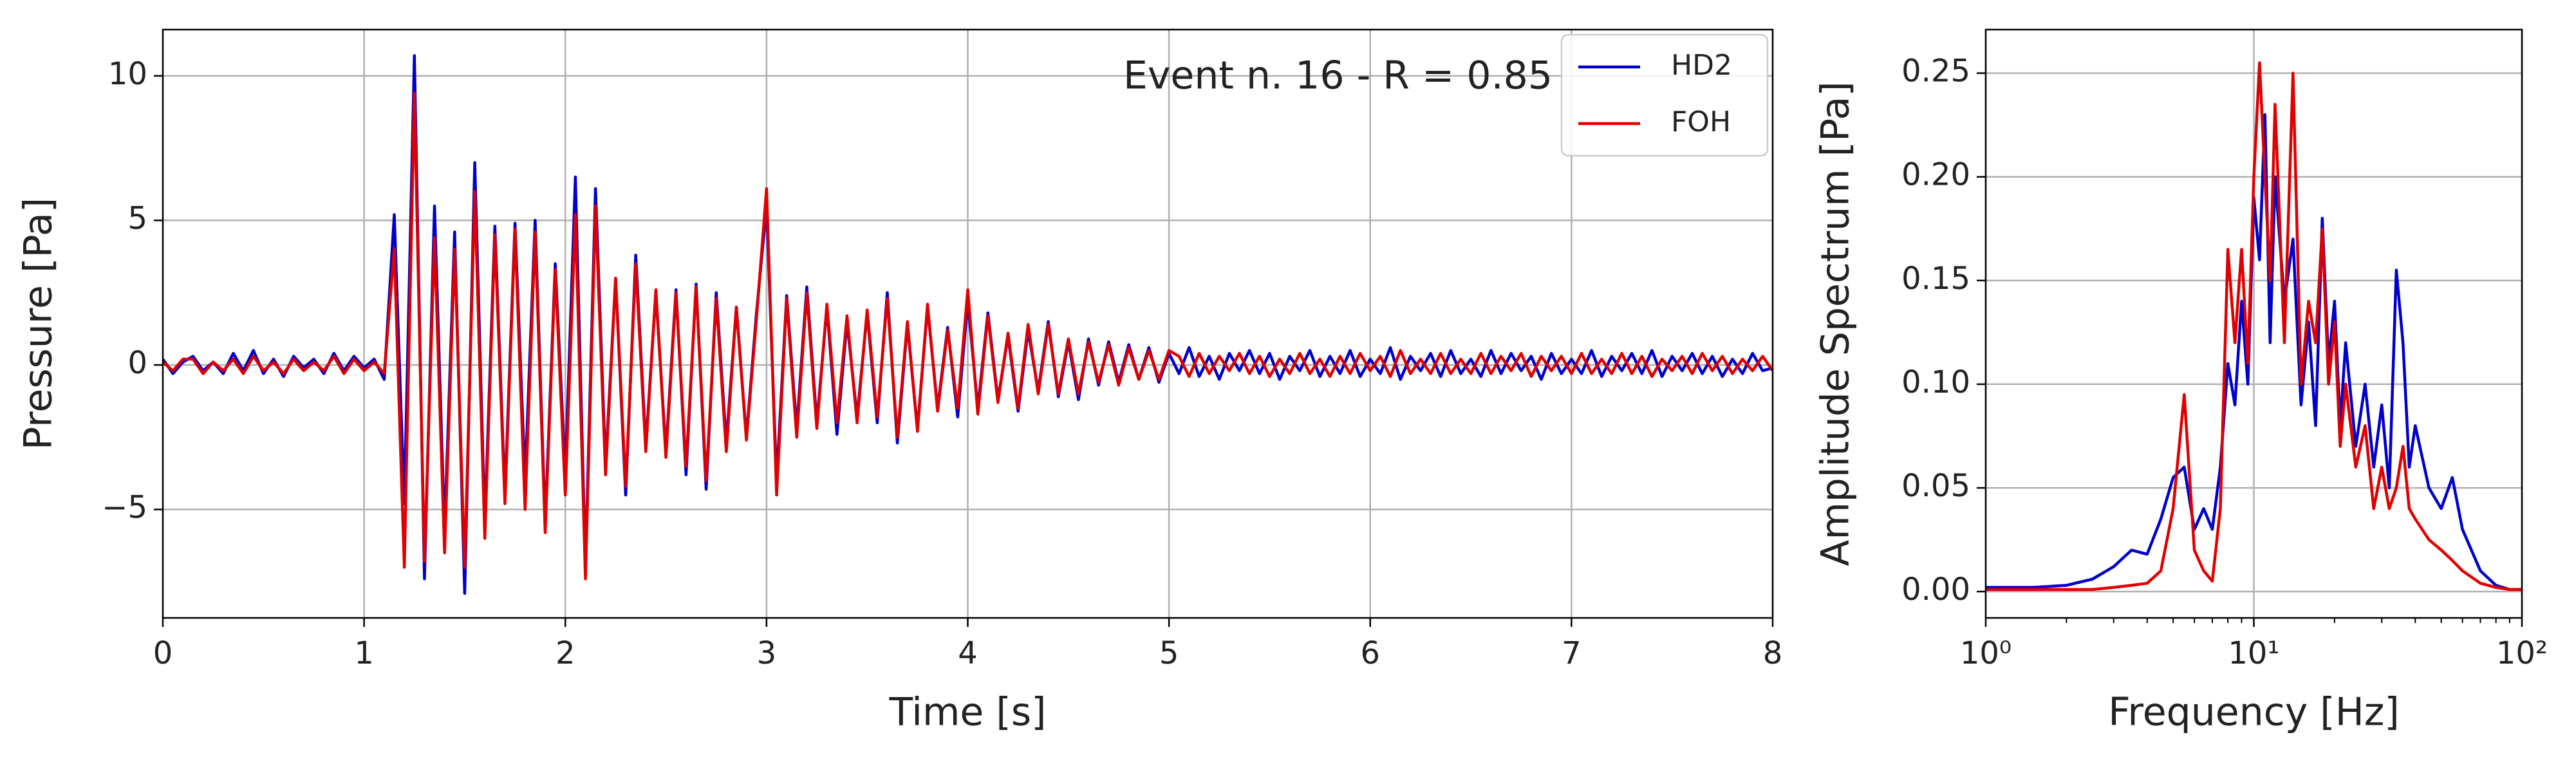 Image resolution: width=2576 pixels, height=764 pixels. Describe the element at coordinates (1701, 122) in the screenshot. I see `legend-label: FOH` at that location.